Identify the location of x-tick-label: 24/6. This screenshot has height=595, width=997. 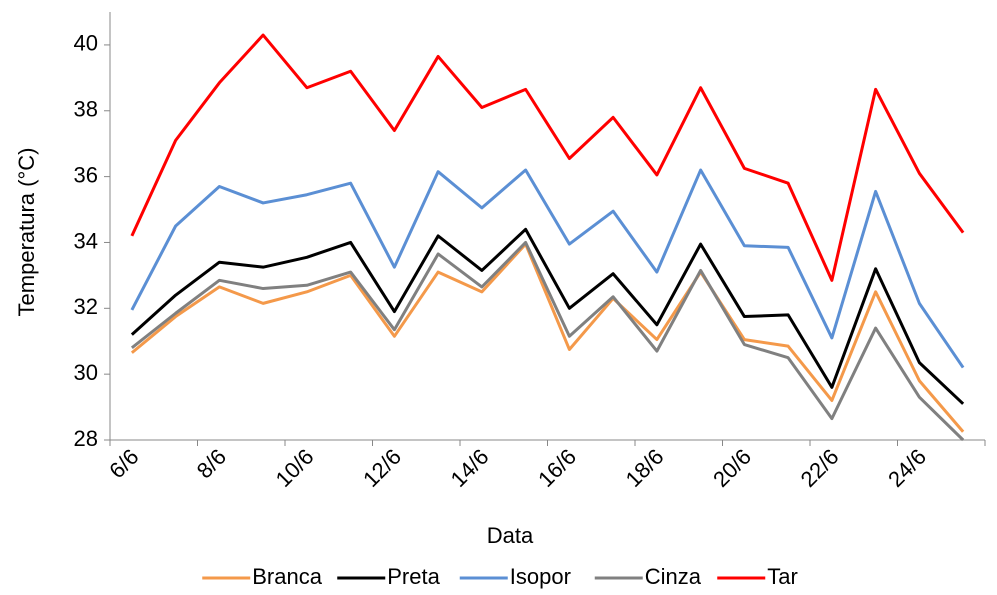
(907, 468).